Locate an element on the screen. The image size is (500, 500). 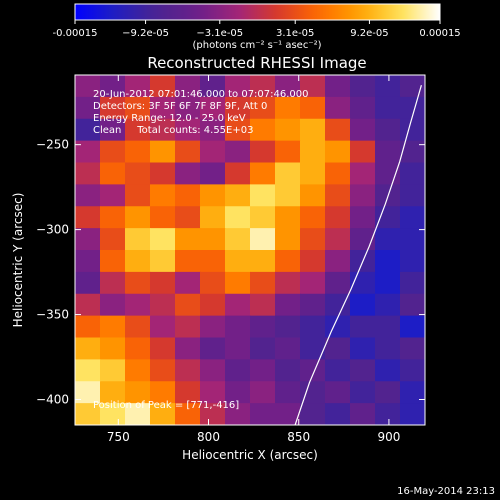
colorbar-tick-label: -0.00015 is located at coordinates (75, 33).